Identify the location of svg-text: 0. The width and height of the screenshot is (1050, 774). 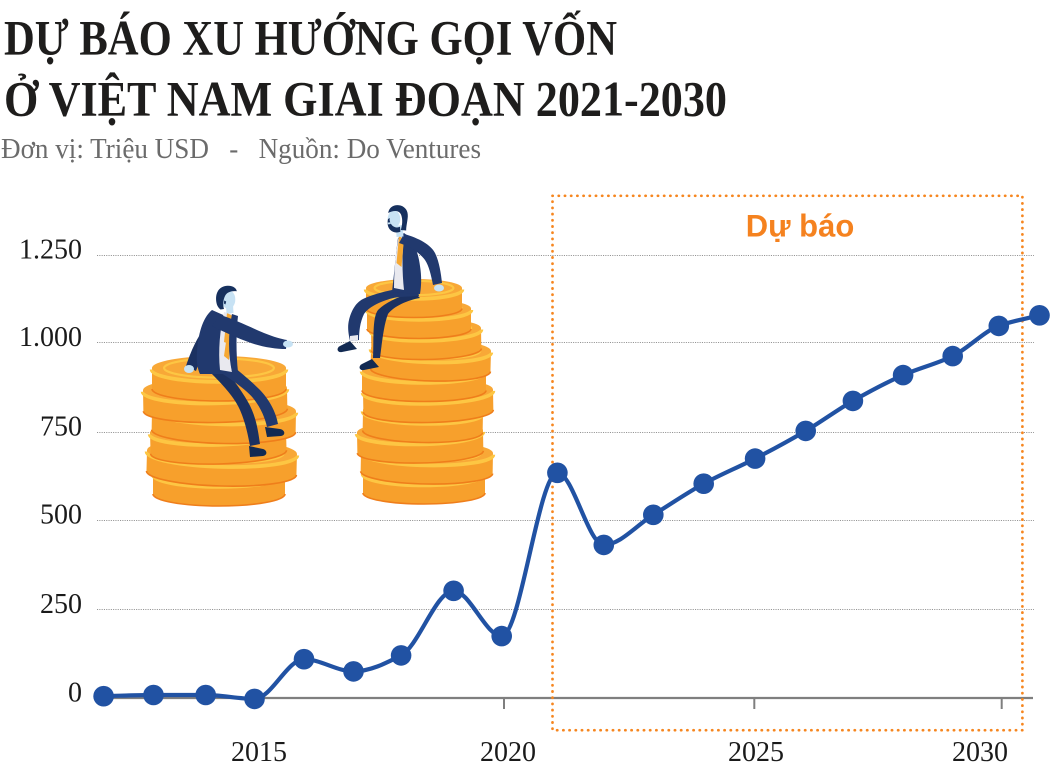
(75, 693).